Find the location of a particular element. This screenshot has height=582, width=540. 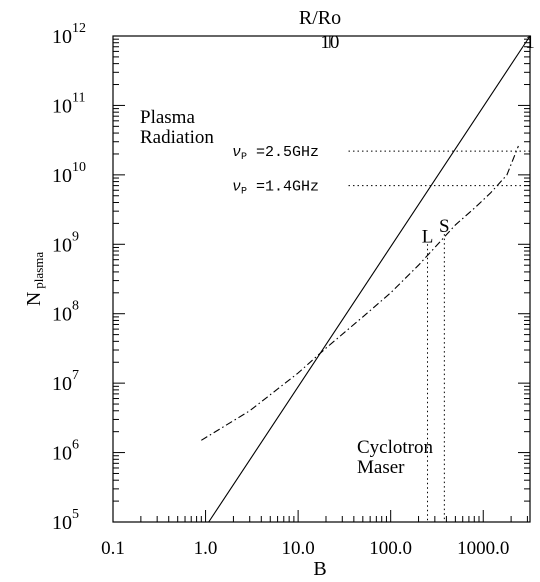

x-tick-label: 0.1 is located at coordinates (113, 548).